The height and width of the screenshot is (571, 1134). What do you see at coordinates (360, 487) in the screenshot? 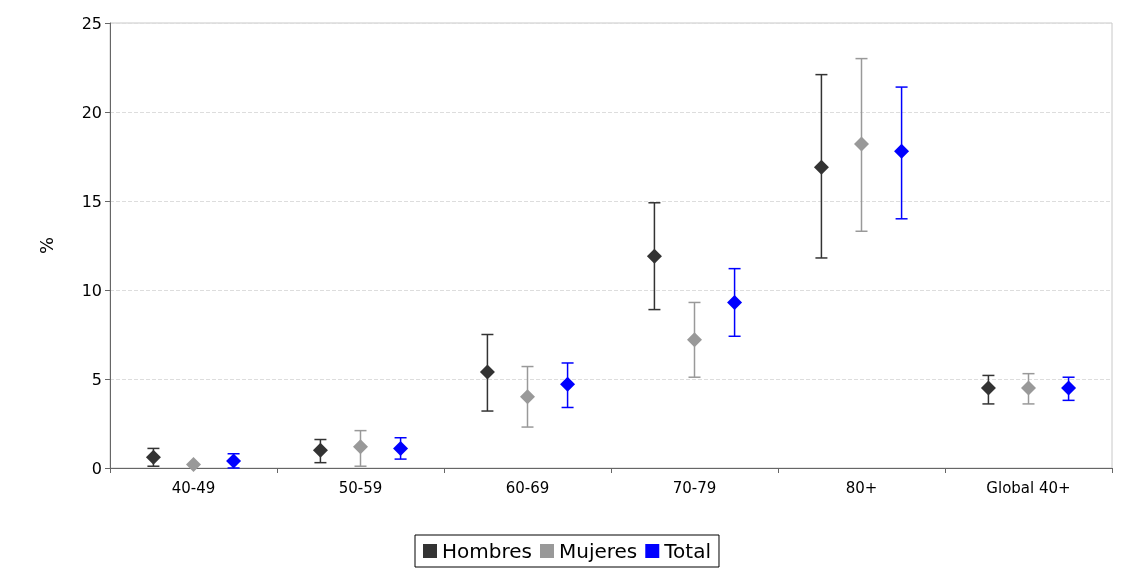
I see `x-tick-label: 50-59` at bounding box center [360, 487].